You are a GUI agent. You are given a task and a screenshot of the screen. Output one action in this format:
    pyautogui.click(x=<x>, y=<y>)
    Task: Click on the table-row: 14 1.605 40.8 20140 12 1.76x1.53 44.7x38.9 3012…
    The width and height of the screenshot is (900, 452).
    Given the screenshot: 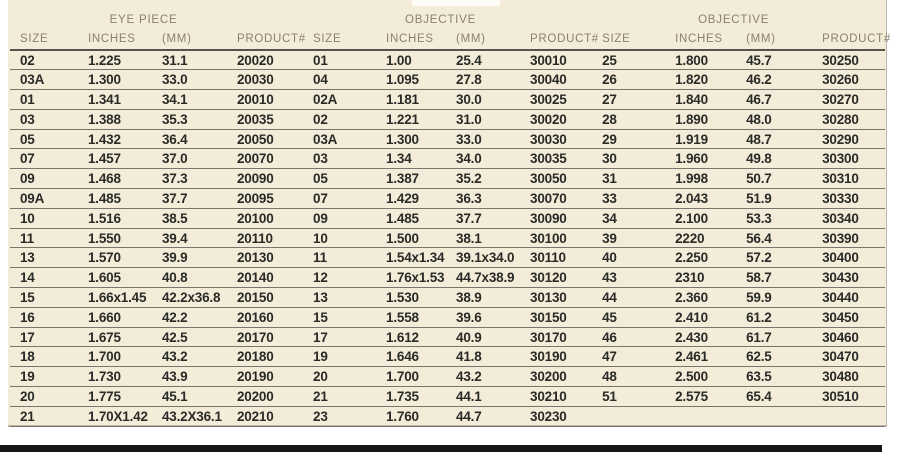 What is the action you would take?
    pyautogui.click(x=448, y=278)
    